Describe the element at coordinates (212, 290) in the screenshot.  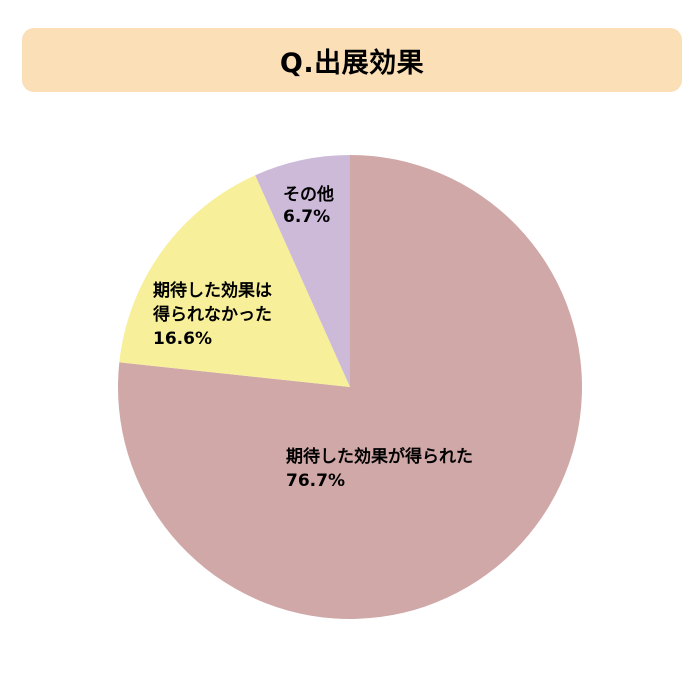
I see `slice-label: 期待した効果は` at that location.